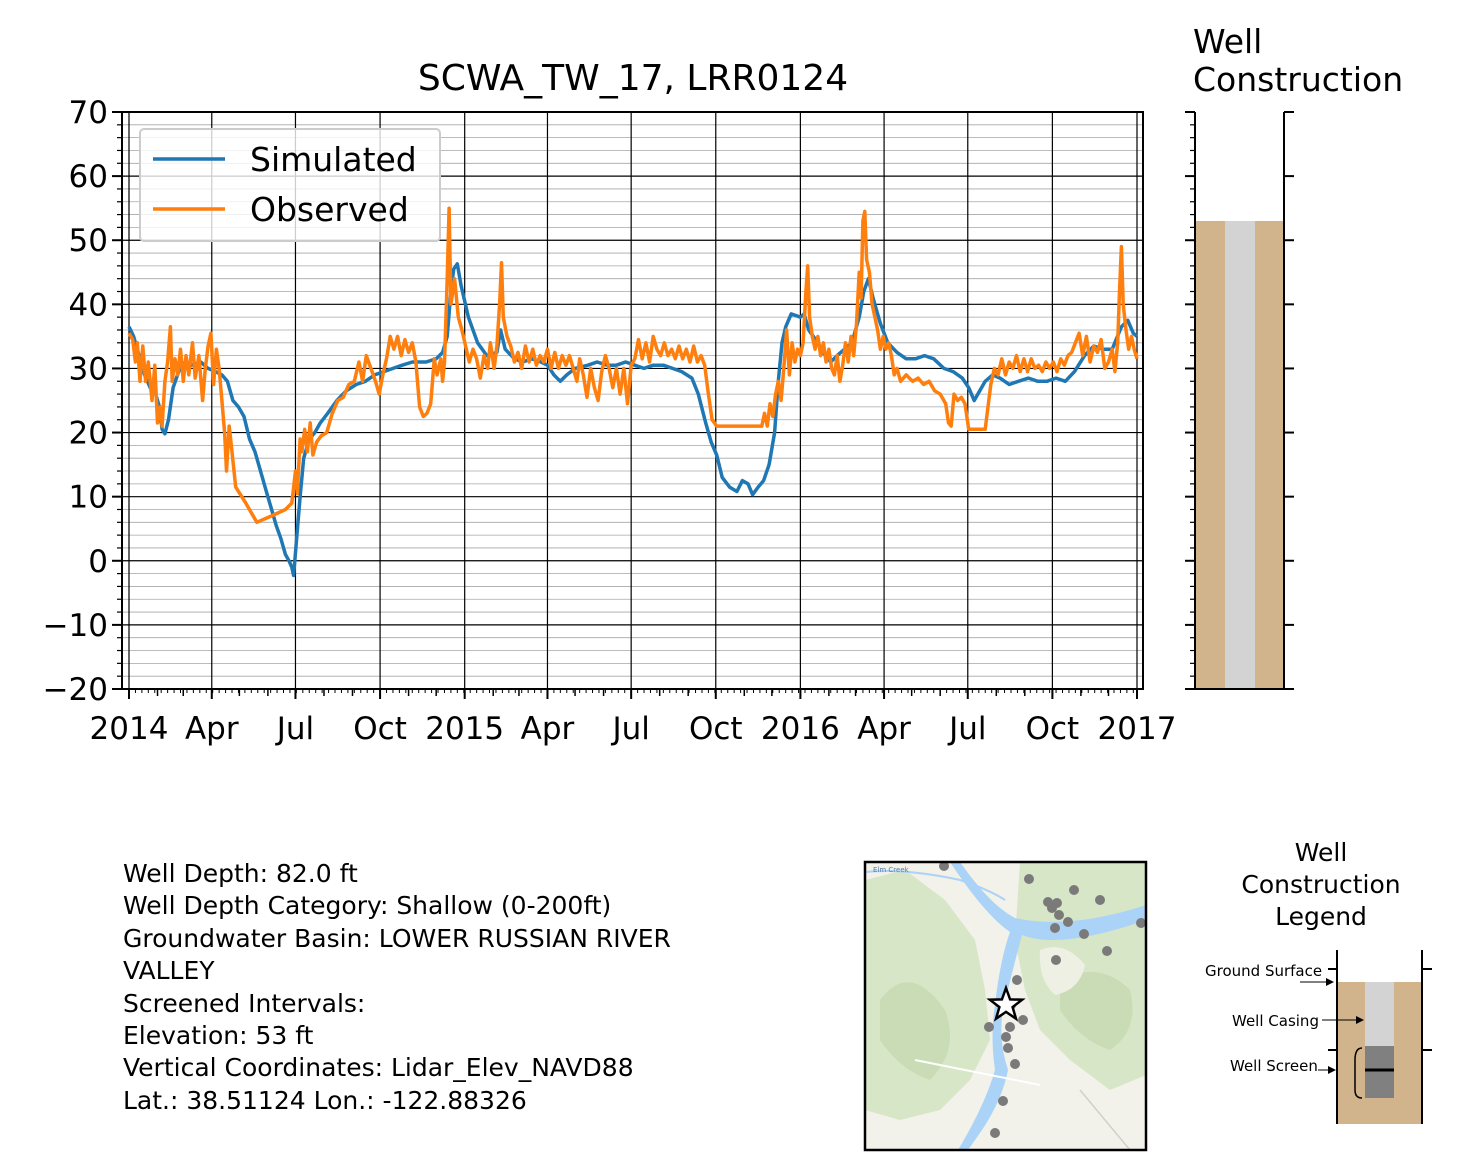  I want to click on y-tick-label: 50, so click(88, 241).